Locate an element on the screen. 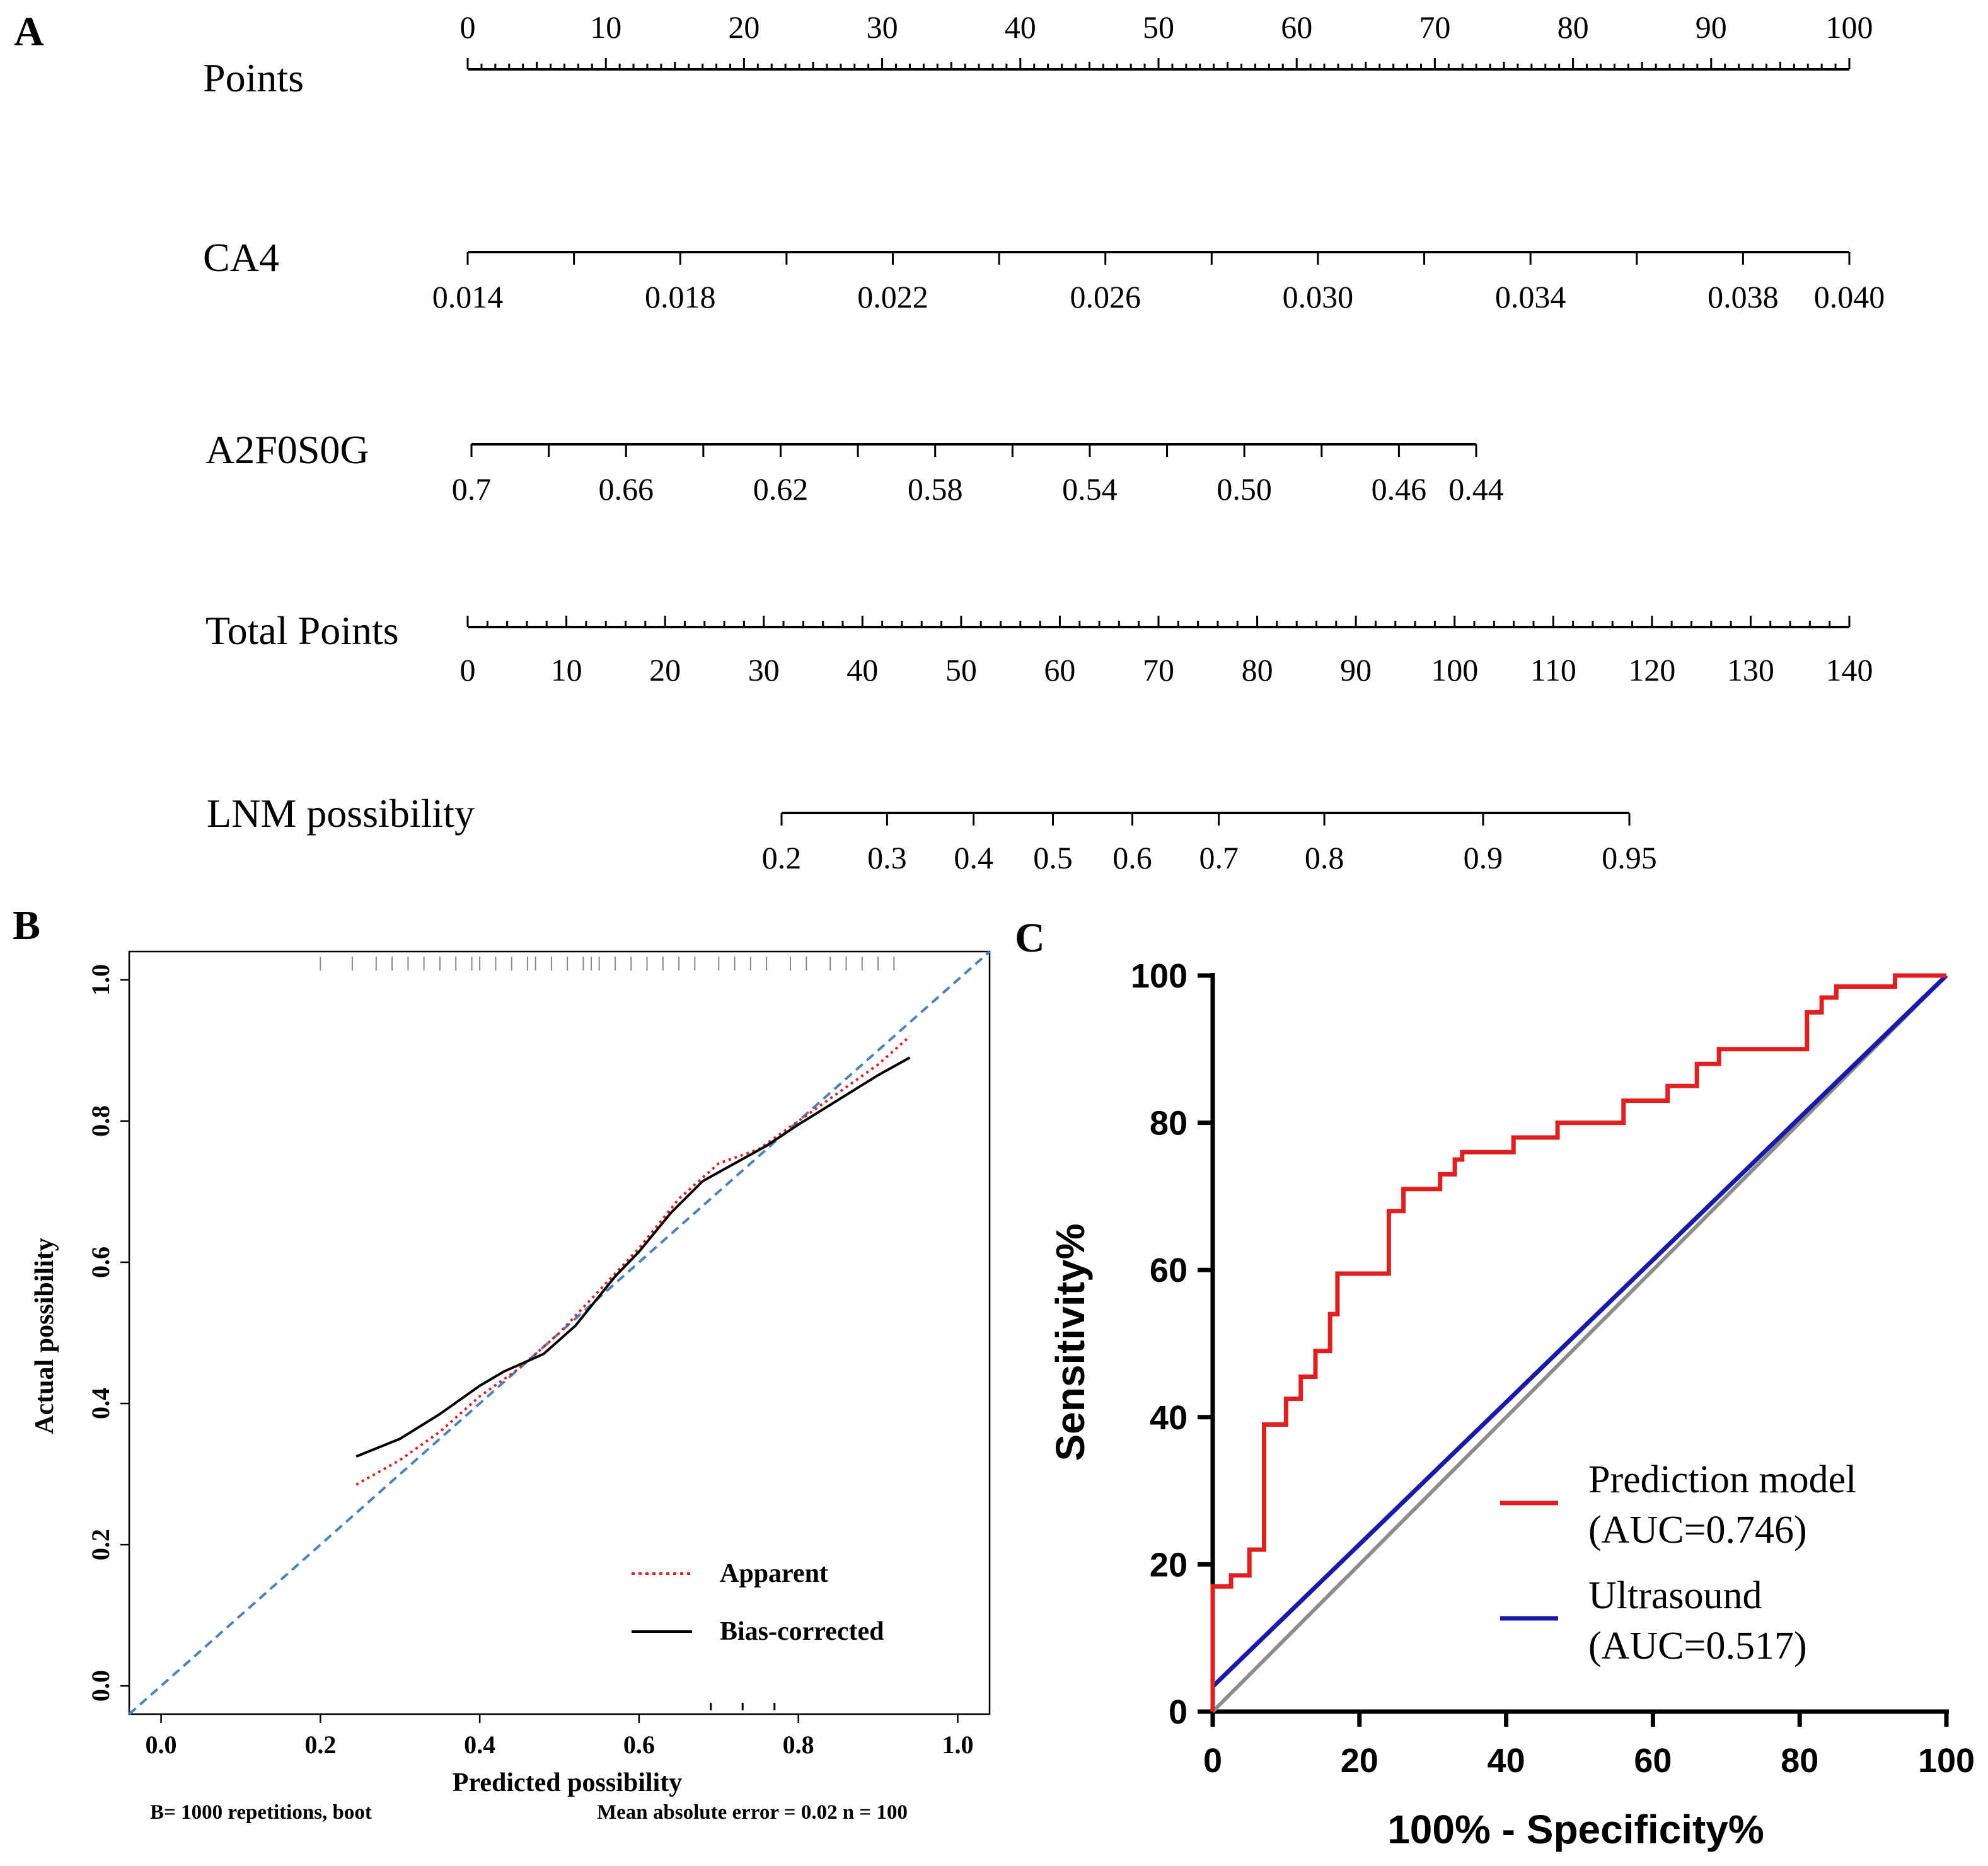 This screenshot has width=1988, height=1866. points-tick-label: 0 is located at coordinates (468, 27).